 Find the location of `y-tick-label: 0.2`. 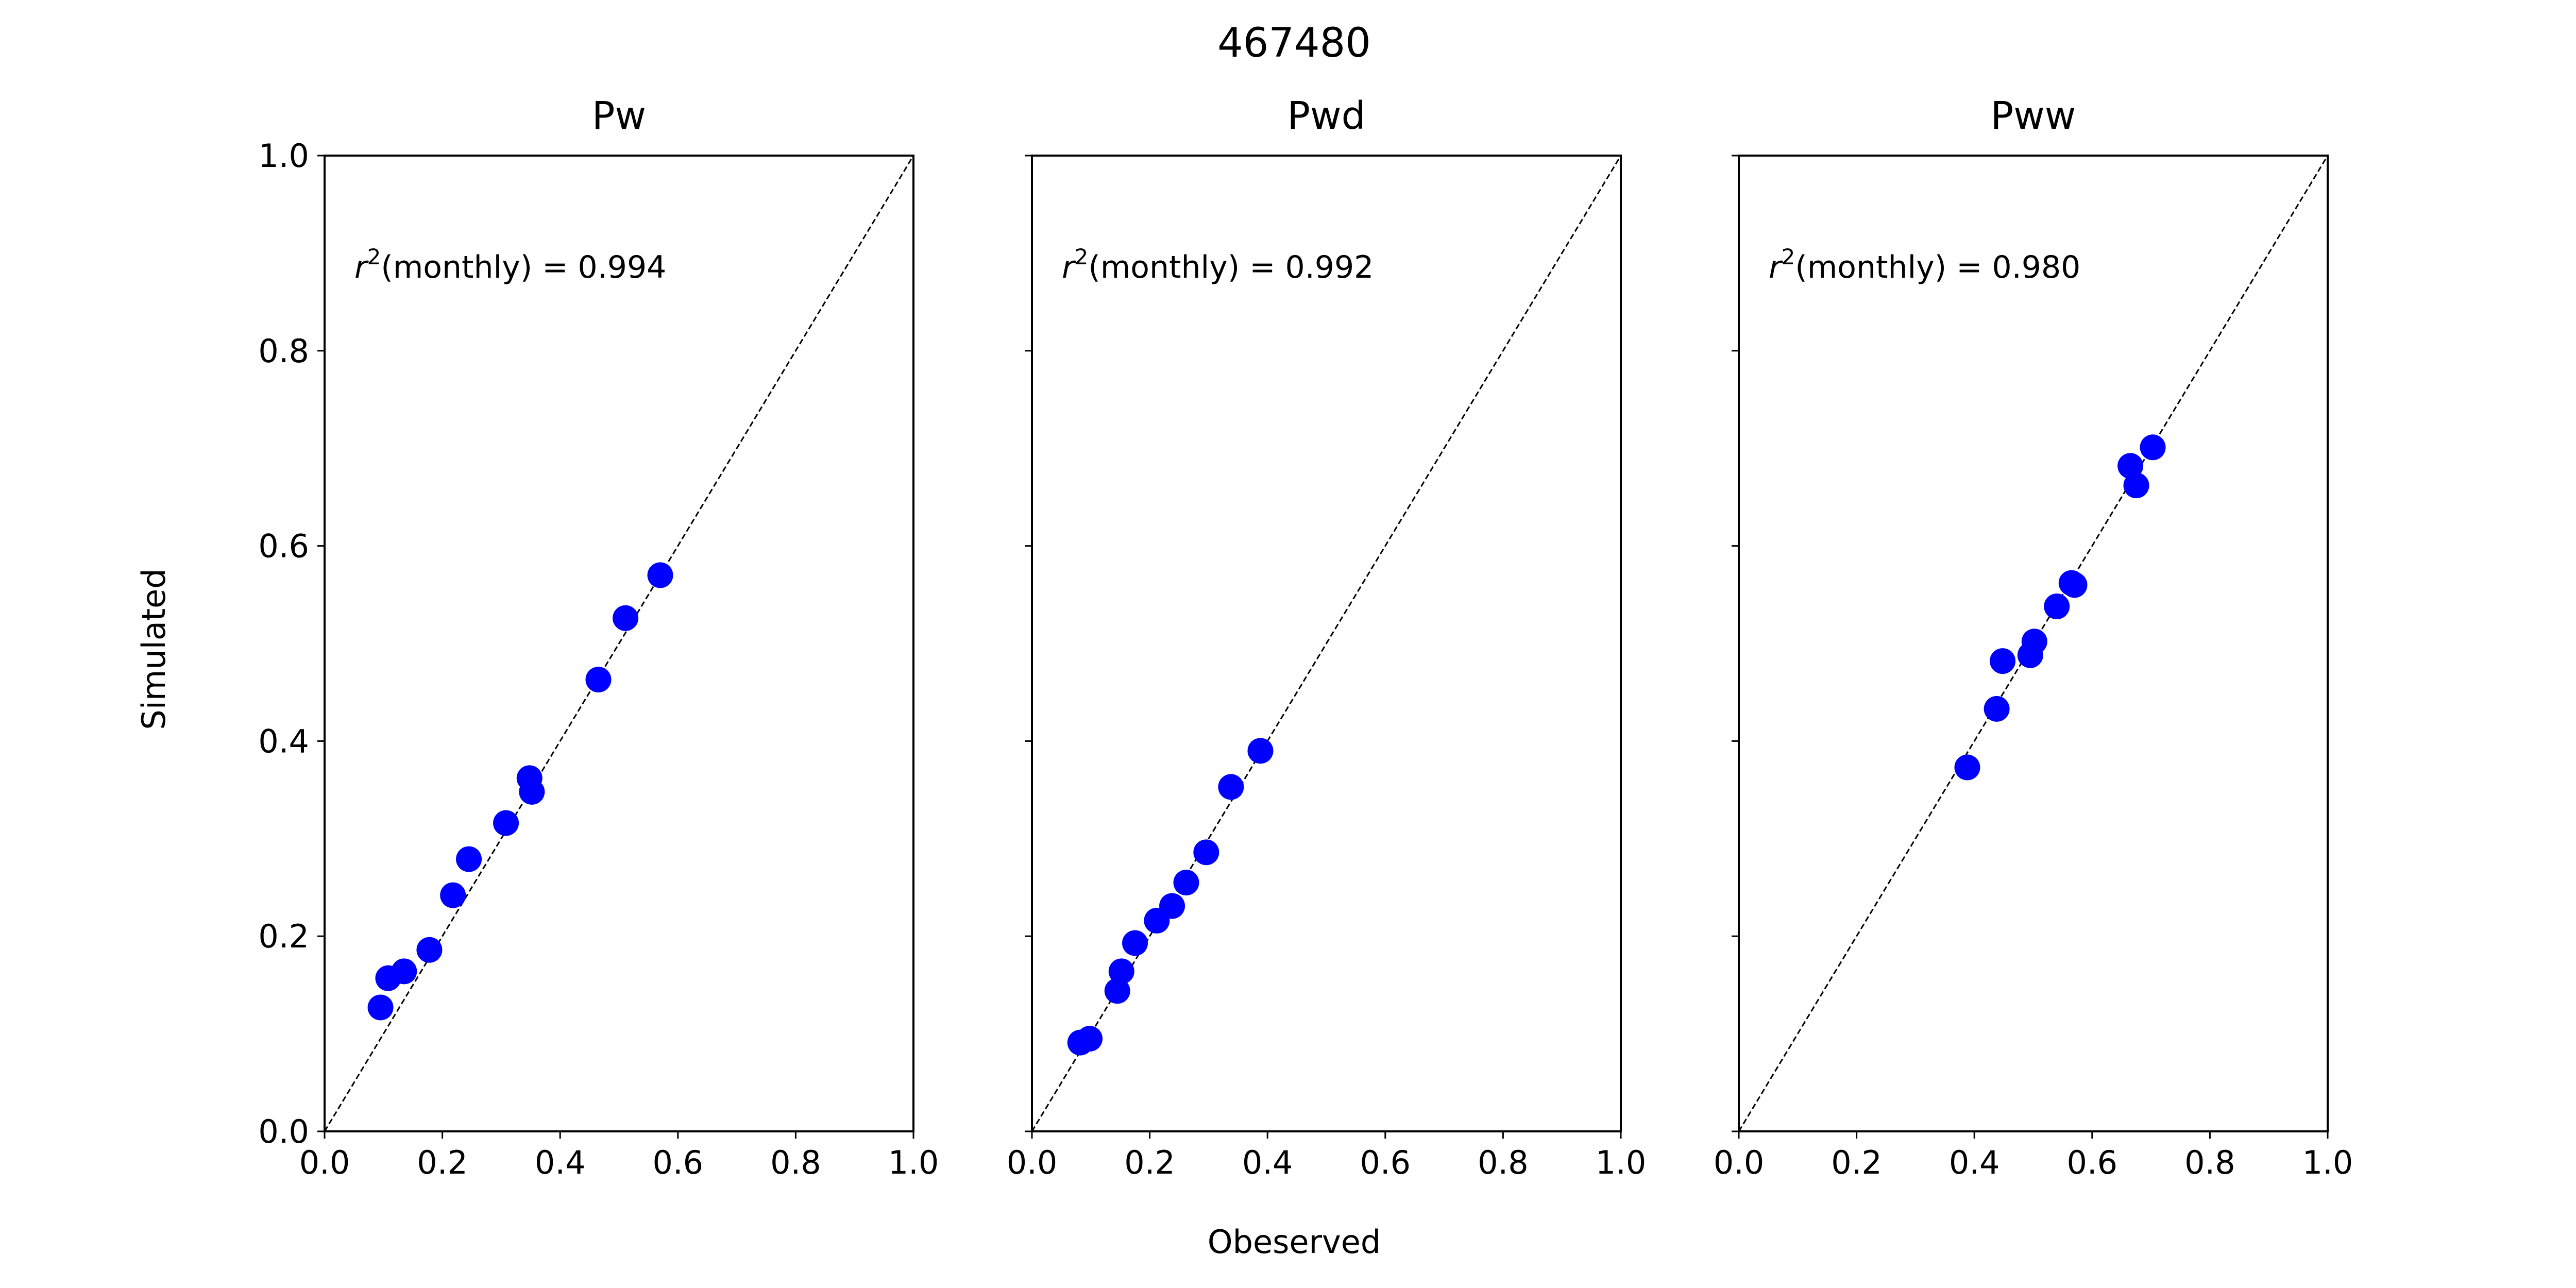

y-tick-label: 0.2 is located at coordinates (283, 936).